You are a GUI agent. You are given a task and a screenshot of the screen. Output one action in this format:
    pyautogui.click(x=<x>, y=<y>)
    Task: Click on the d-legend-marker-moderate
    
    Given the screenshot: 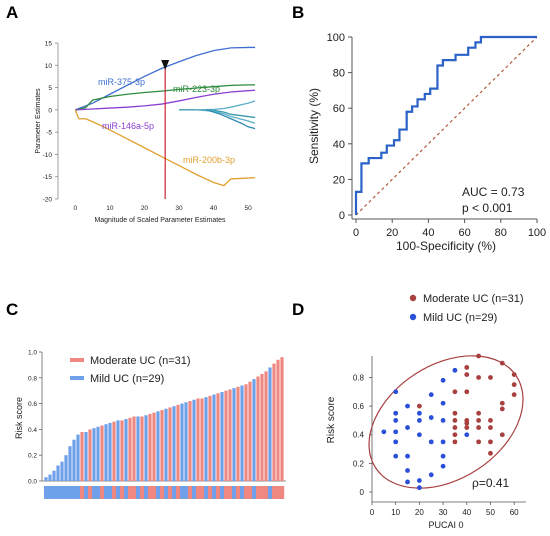 What is the action you would take?
    pyautogui.click(x=413, y=298)
    